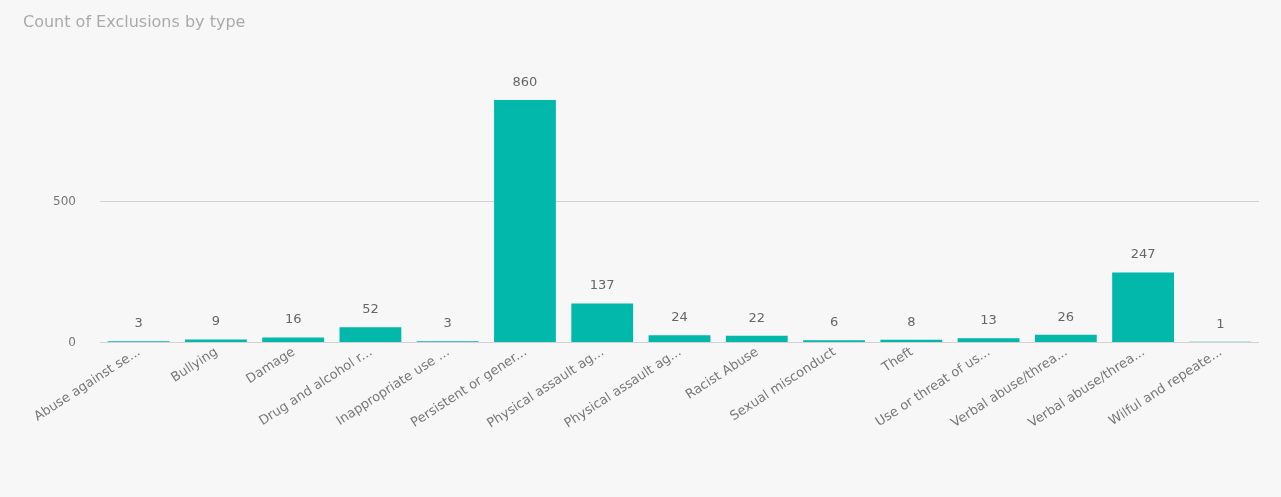  What do you see at coordinates (64, 201) in the screenshot?
I see `y-tick-label: 500` at bounding box center [64, 201].